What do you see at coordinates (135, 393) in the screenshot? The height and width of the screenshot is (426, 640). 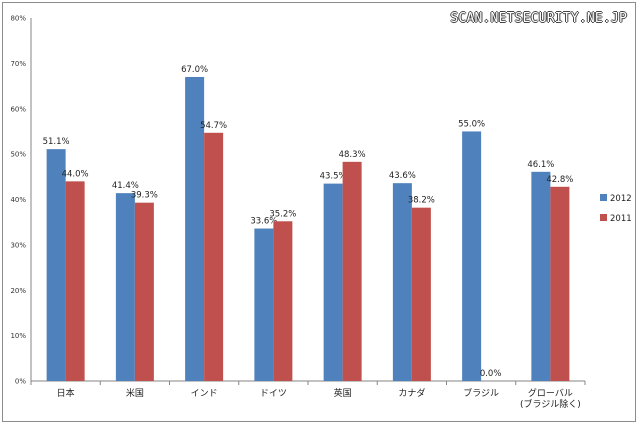 I see `category-label: 米国` at bounding box center [135, 393].